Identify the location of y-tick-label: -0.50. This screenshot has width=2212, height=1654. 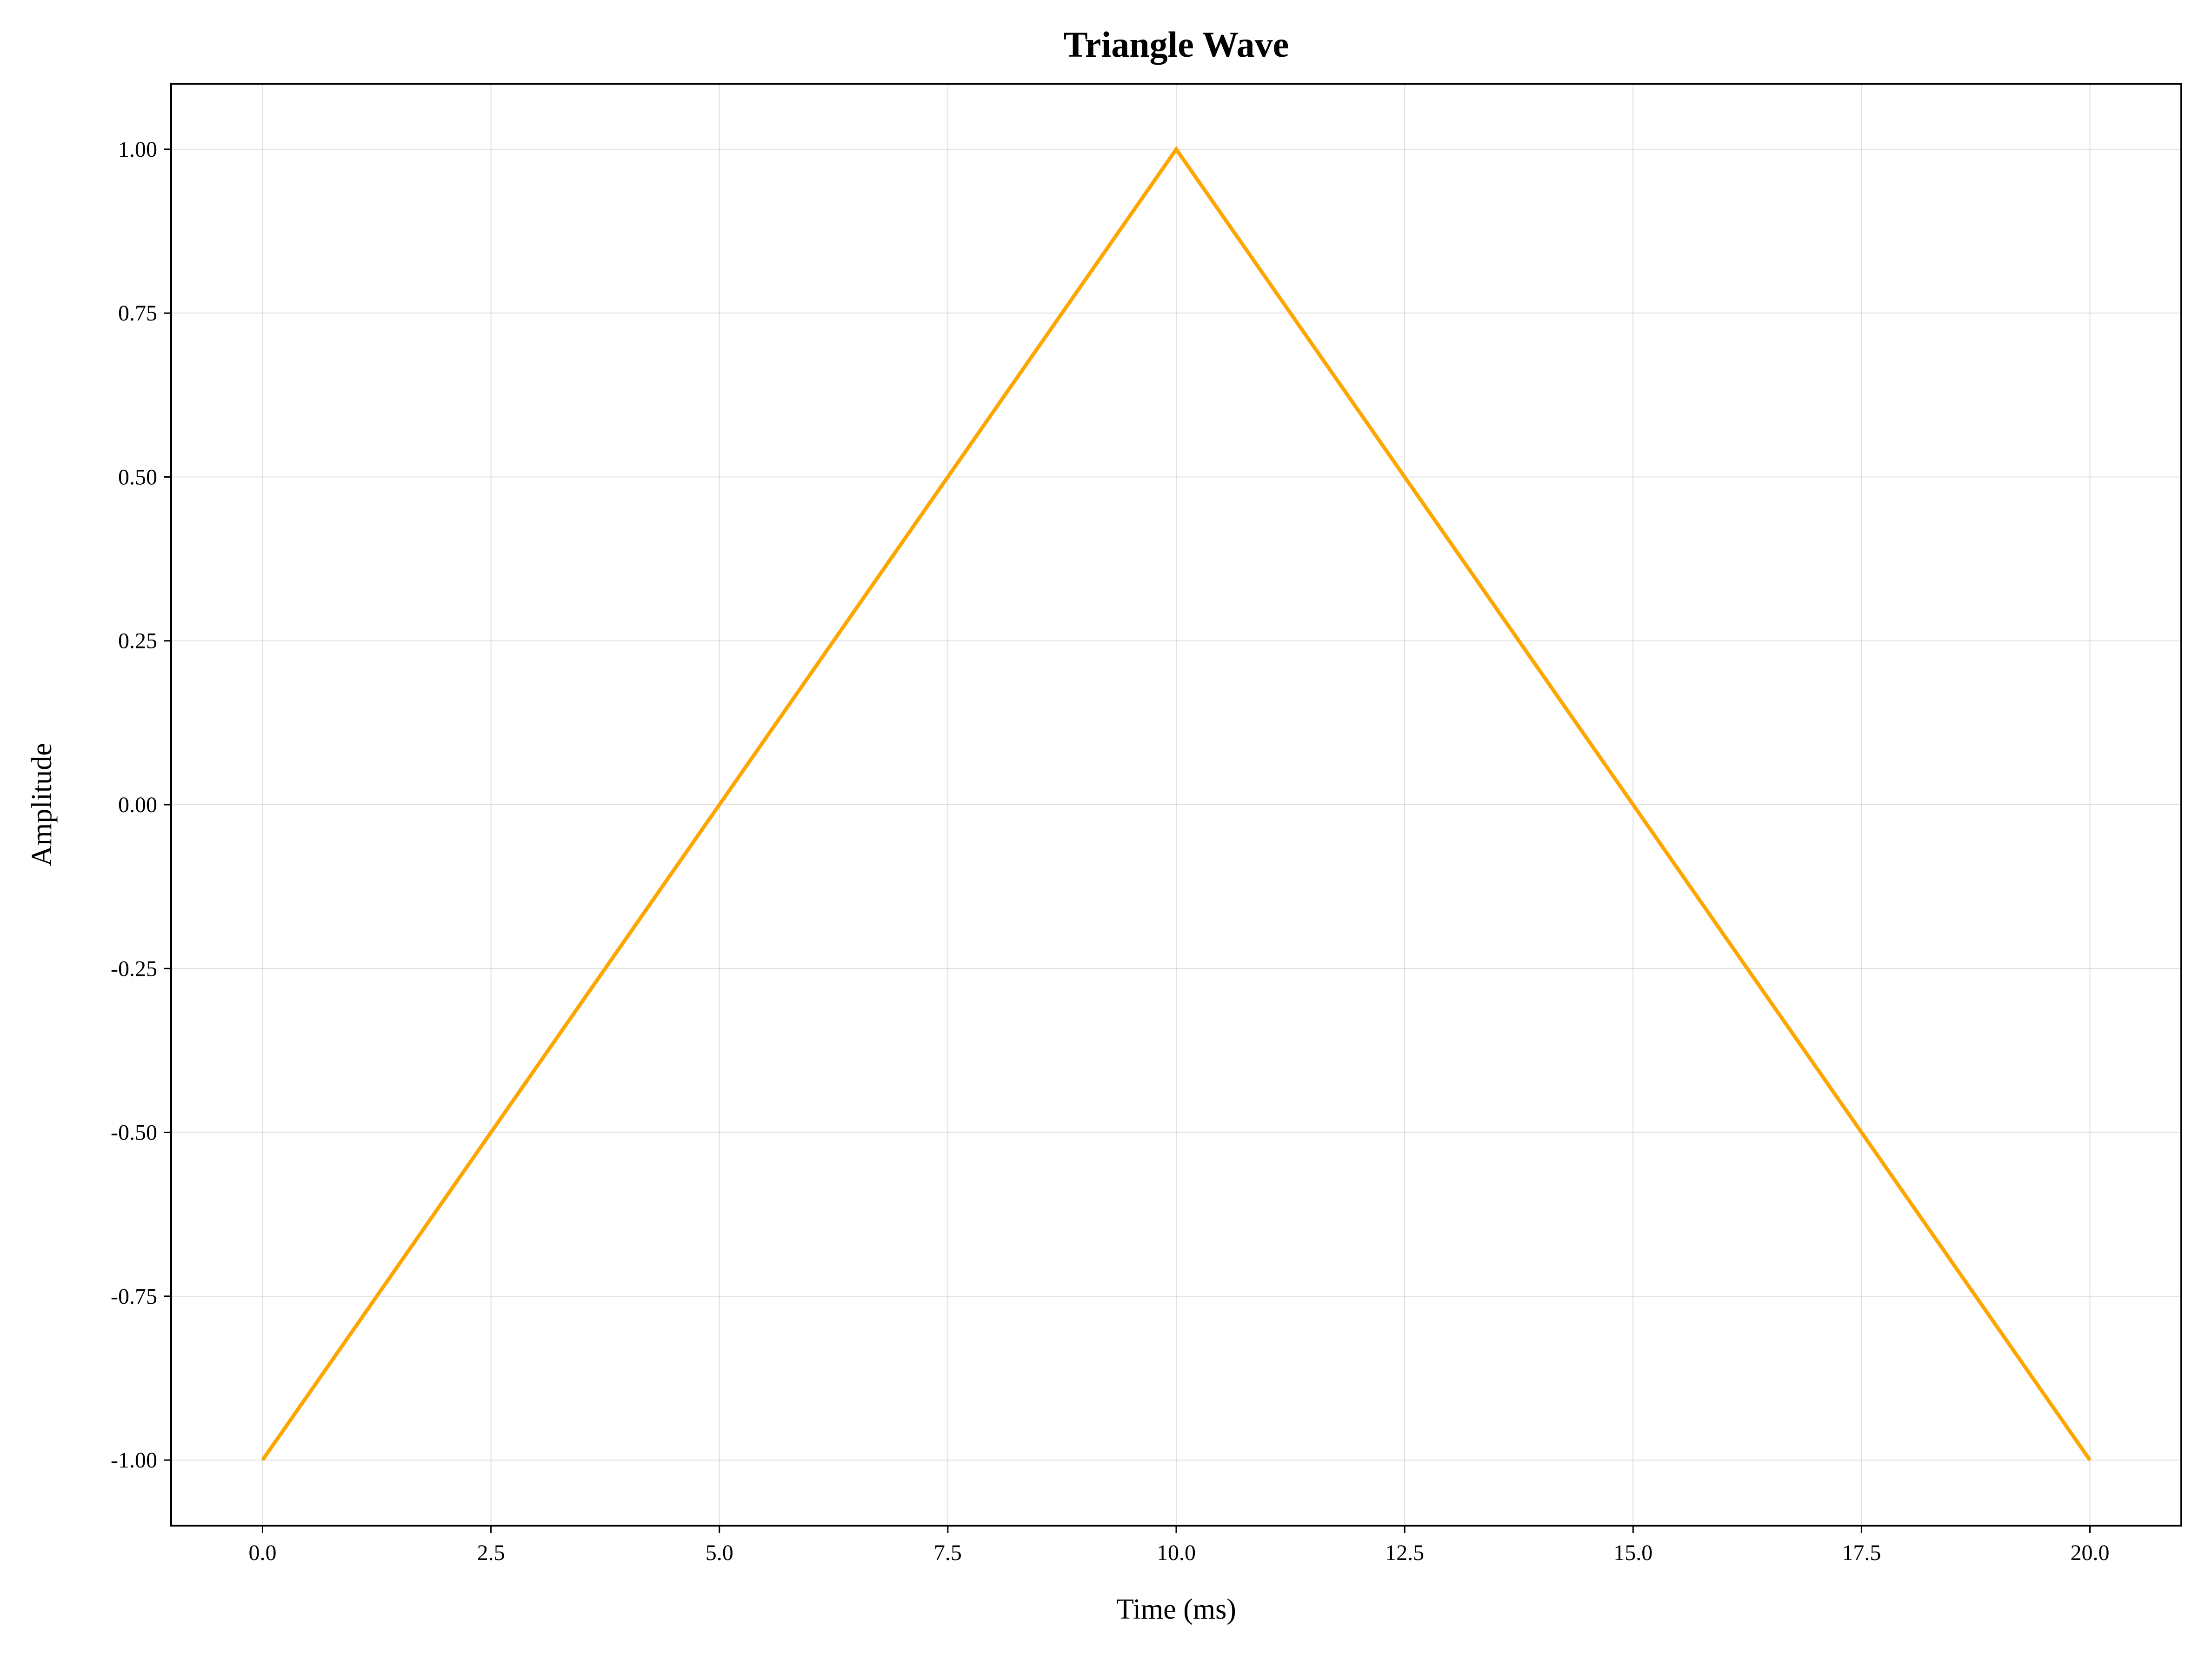
(134, 1132).